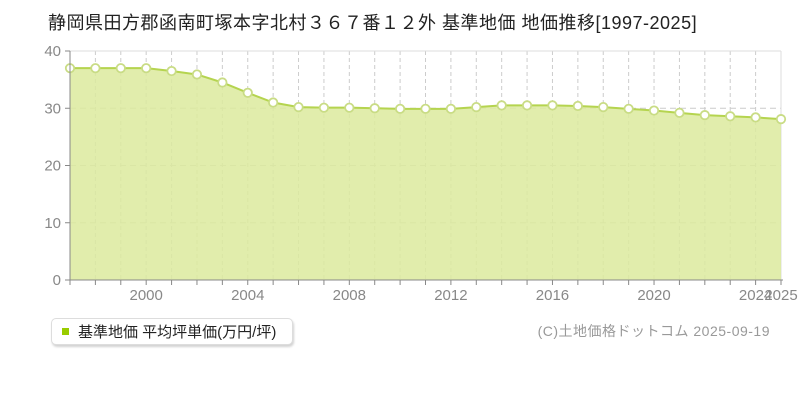  I want to click on svg-text: 2024, so click(755, 295).